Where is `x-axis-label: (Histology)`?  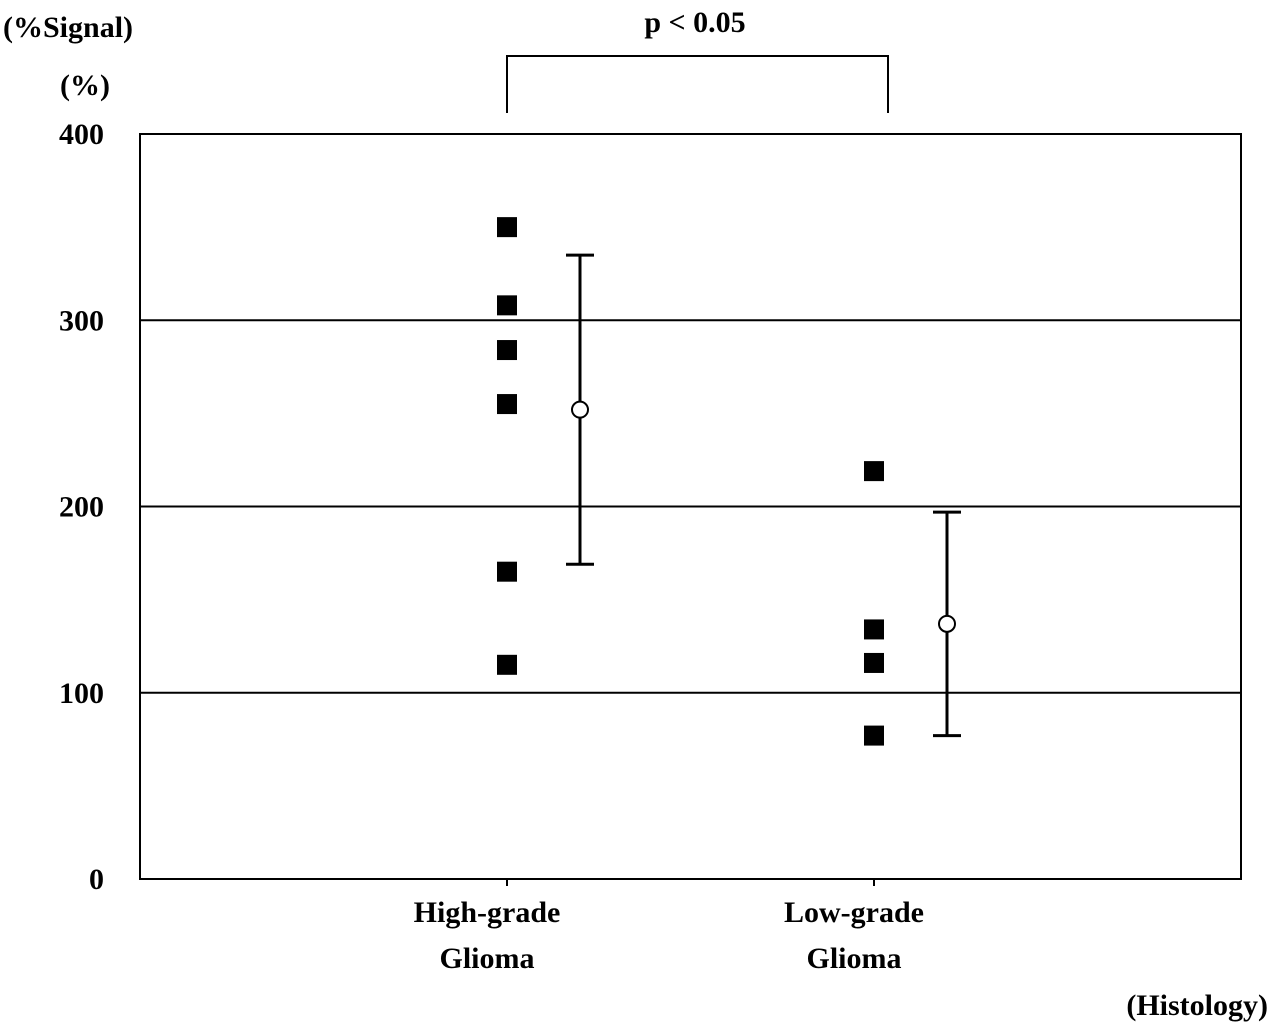 x-axis-label: (Histology) is located at coordinates (1197, 1005).